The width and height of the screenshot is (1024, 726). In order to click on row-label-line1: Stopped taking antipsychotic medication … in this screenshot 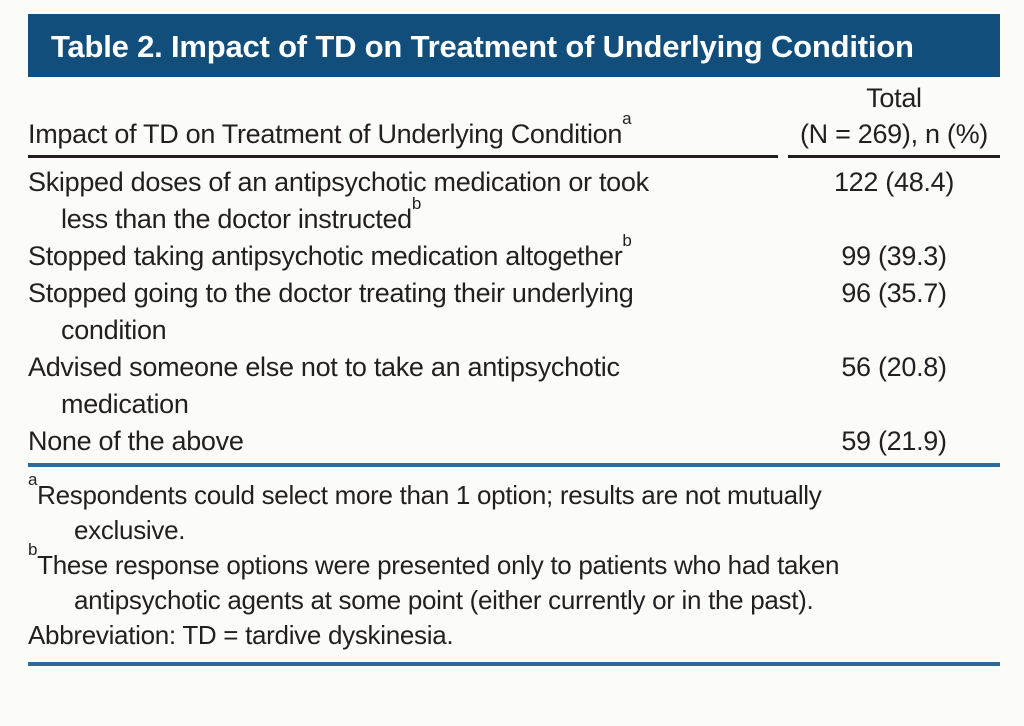, I will do `click(325, 256)`.